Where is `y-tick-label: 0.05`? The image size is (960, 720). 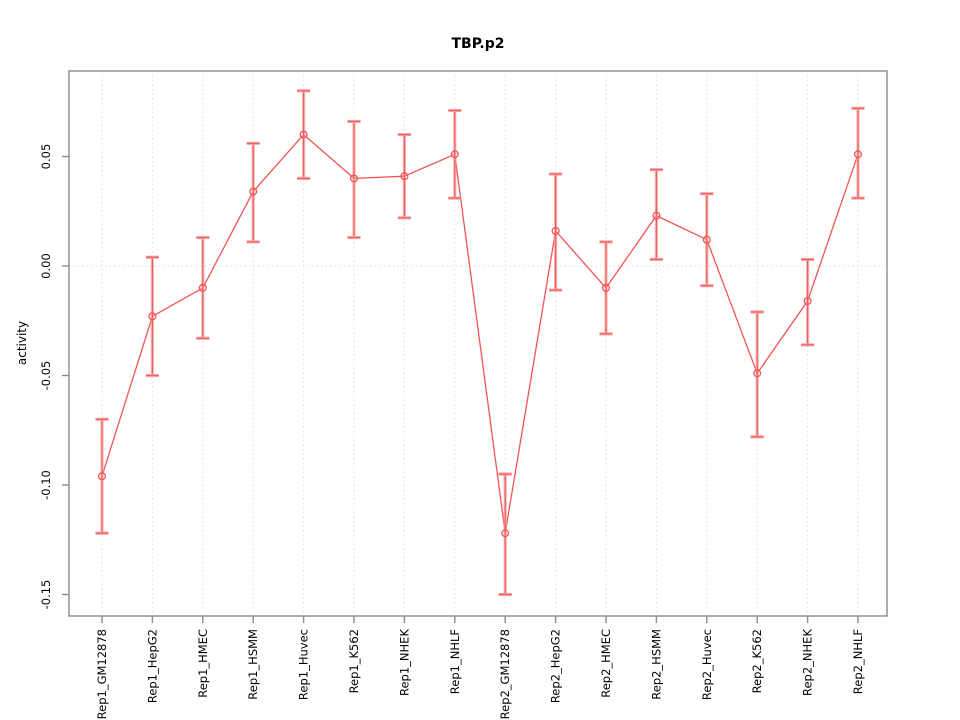
y-tick-label: 0.05 is located at coordinates (46, 157).